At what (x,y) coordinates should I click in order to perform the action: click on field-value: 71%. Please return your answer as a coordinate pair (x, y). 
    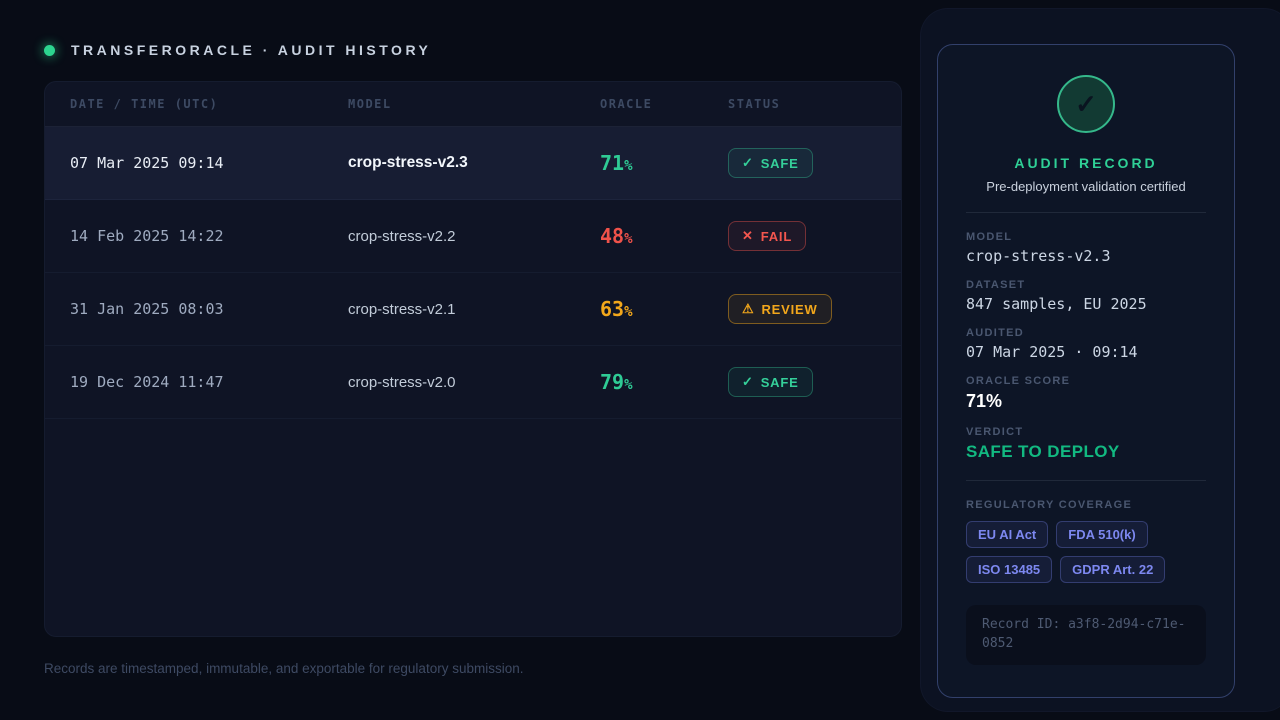
    Looking at the image, I should click on (984, 401).